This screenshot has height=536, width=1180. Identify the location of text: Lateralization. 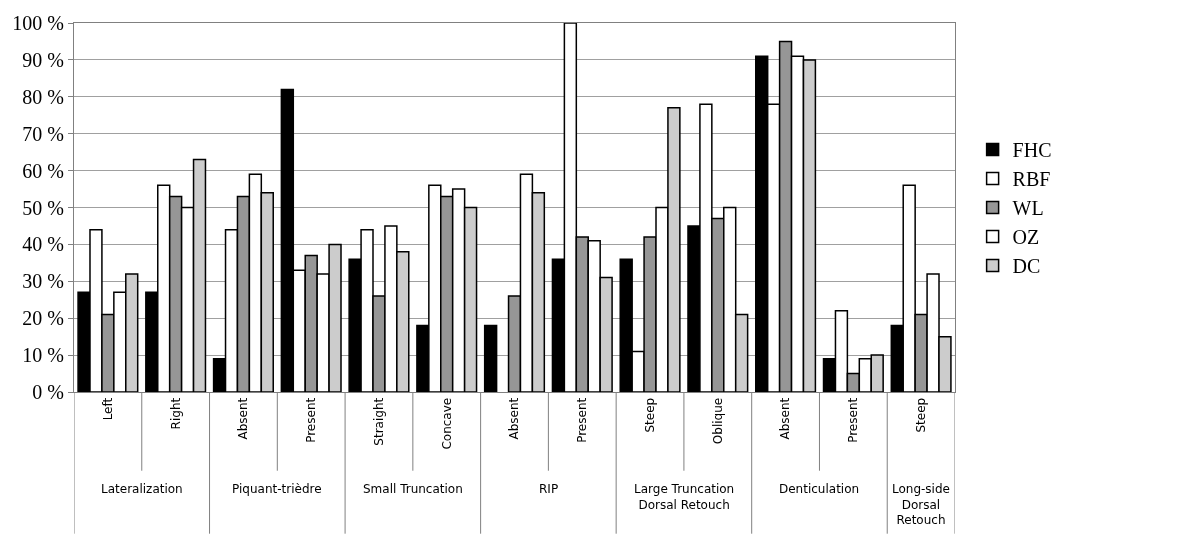
(142, 489).